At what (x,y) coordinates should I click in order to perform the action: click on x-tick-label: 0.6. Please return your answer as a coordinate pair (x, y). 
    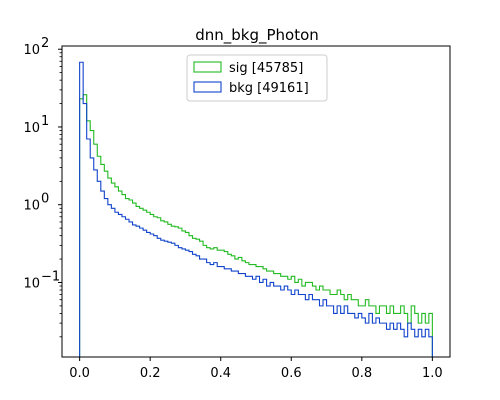
    Looking at the image, I should click on (291, 373).